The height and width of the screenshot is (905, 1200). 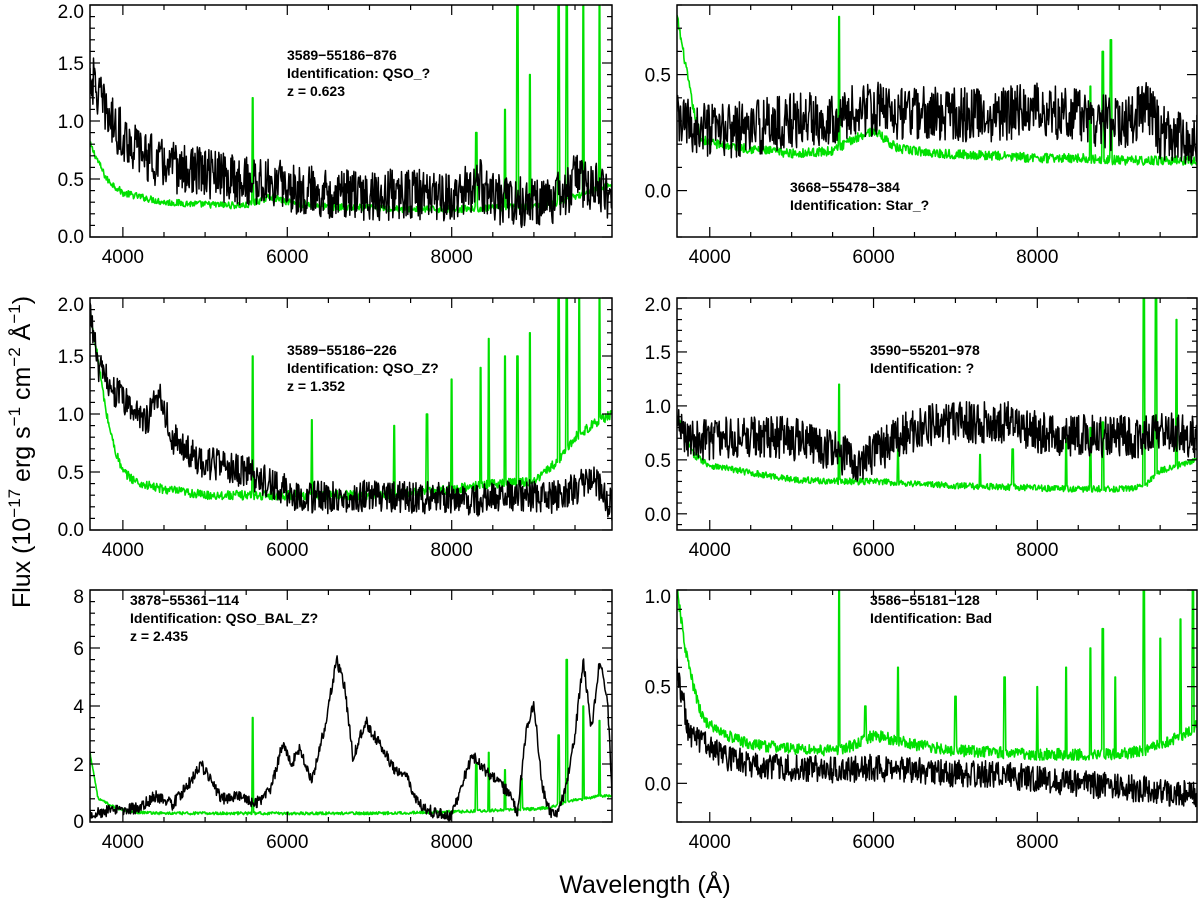 What do you see at coordinates (78, 822) in the screenshot?
I see `y-tick-label: 0` at bounding box center [78, 822].